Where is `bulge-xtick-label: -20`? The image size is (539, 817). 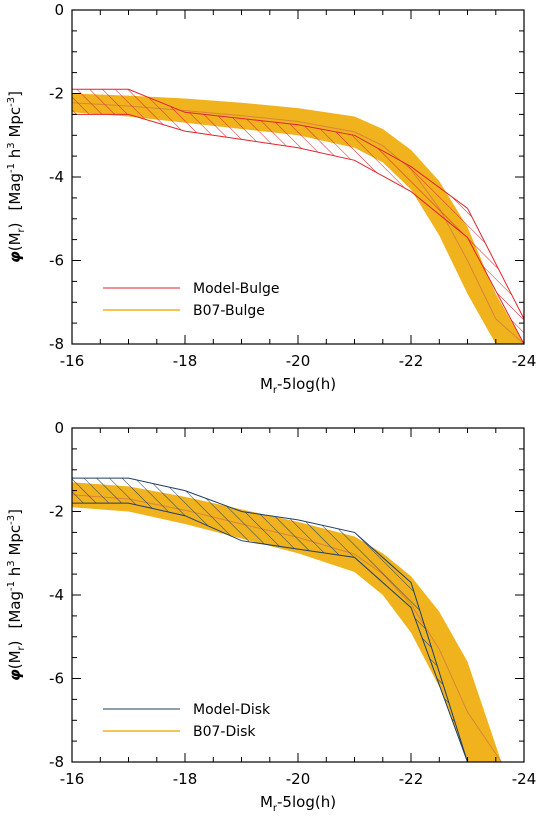
bulge-xtick-label: -20 is located at coordinates (298, 361).